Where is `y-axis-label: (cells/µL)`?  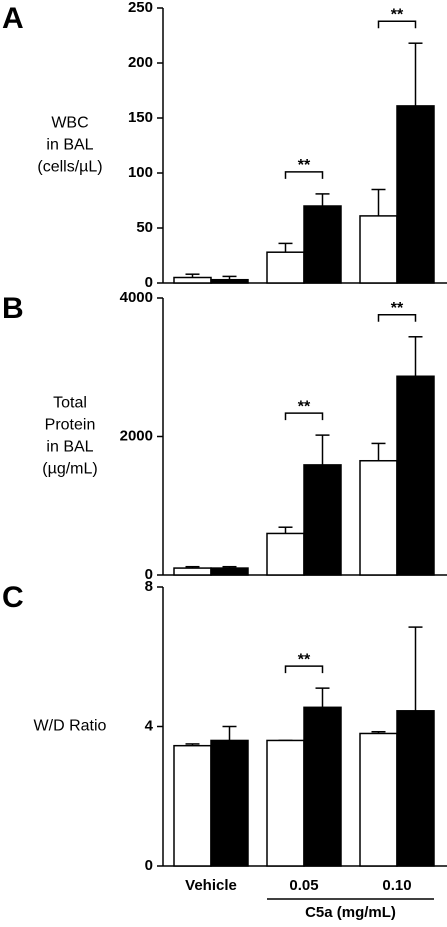
y-axis-label: (cells/µL) is located at coordinates (69, 167).